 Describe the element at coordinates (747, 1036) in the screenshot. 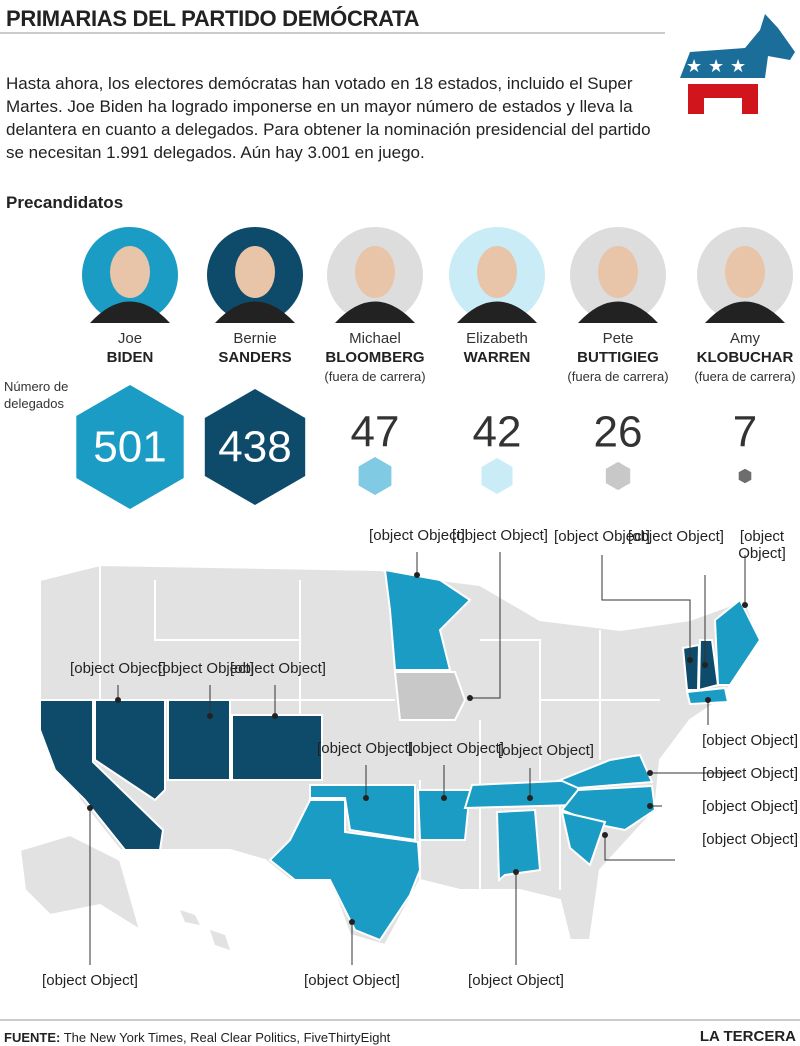

I see `brand: LA TERCERA` at that location.